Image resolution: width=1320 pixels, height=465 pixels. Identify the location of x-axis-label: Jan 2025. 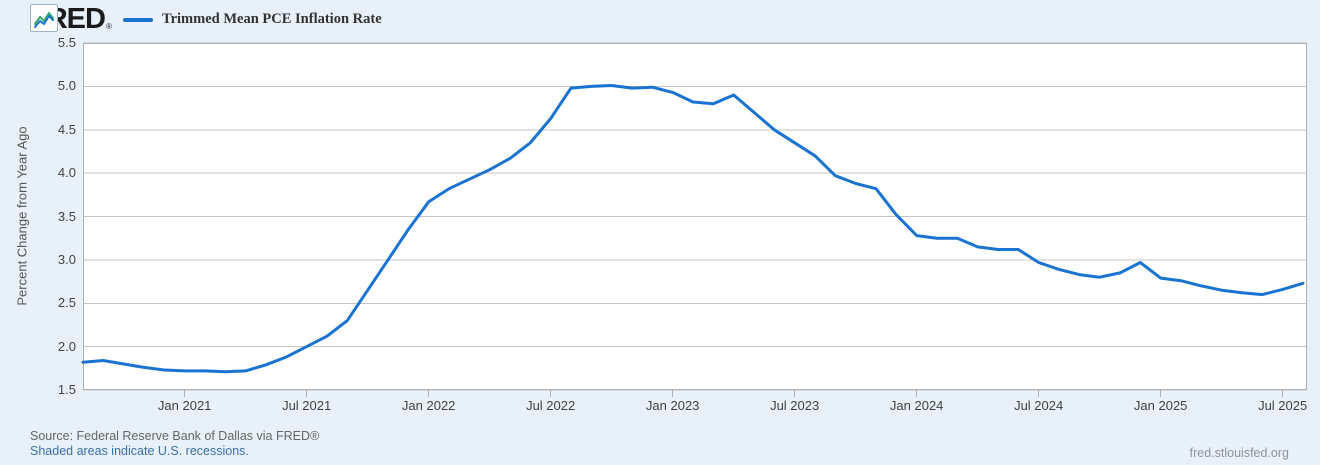
(1160, 405).